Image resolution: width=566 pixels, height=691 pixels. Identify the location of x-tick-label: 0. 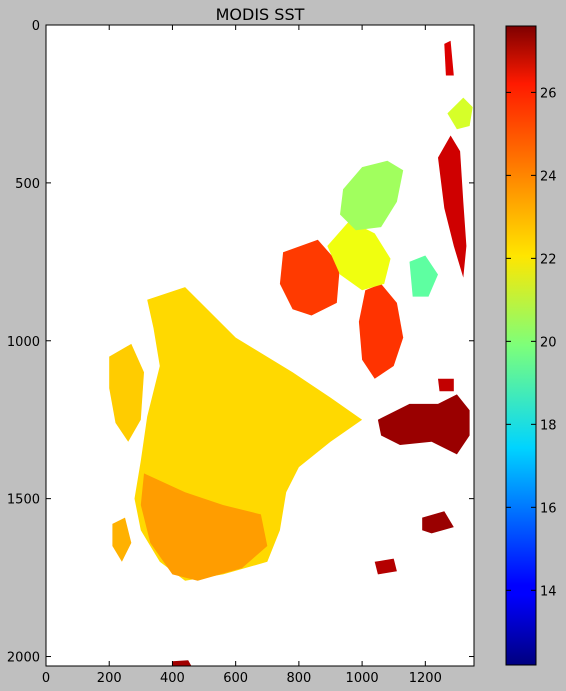
(46, 678).